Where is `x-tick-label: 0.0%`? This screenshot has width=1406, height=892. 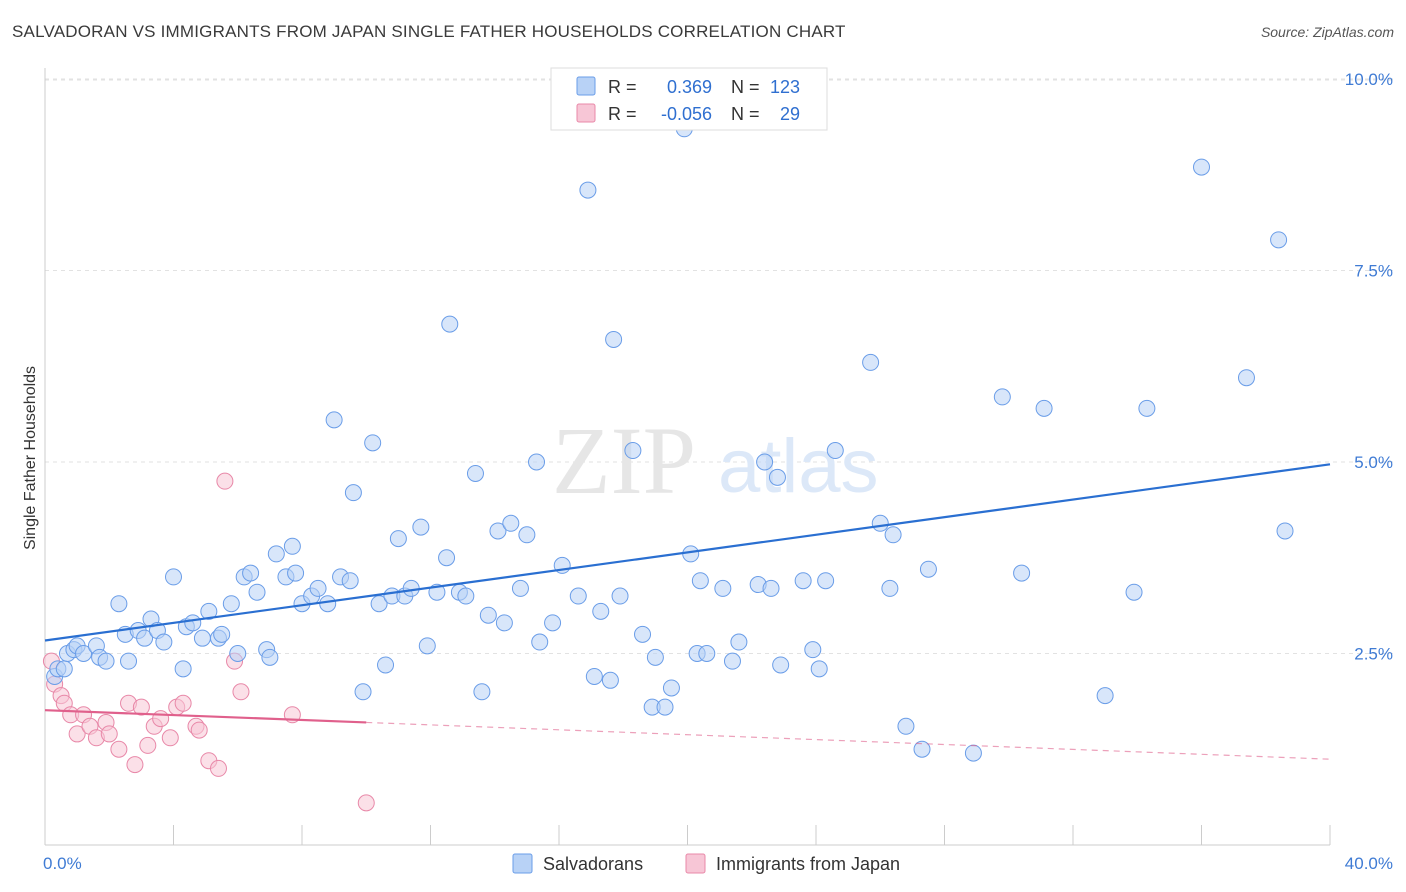 x-tick-label: 0.0% is located at coordinates (62, 863).